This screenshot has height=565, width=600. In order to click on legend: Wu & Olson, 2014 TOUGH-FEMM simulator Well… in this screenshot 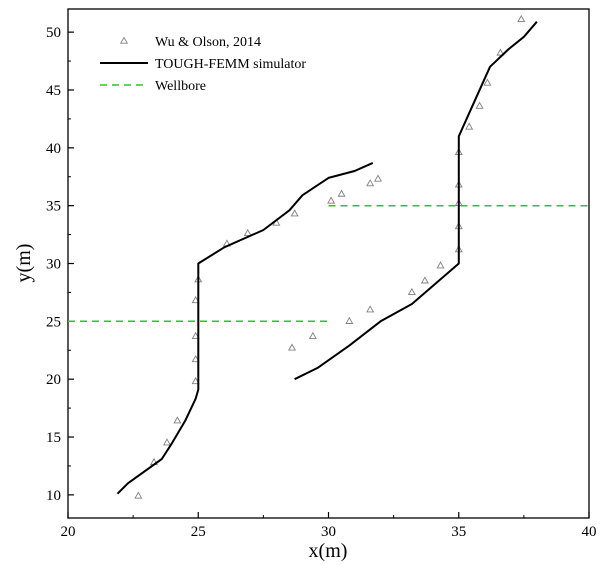, I will do `click(203, 64)`.